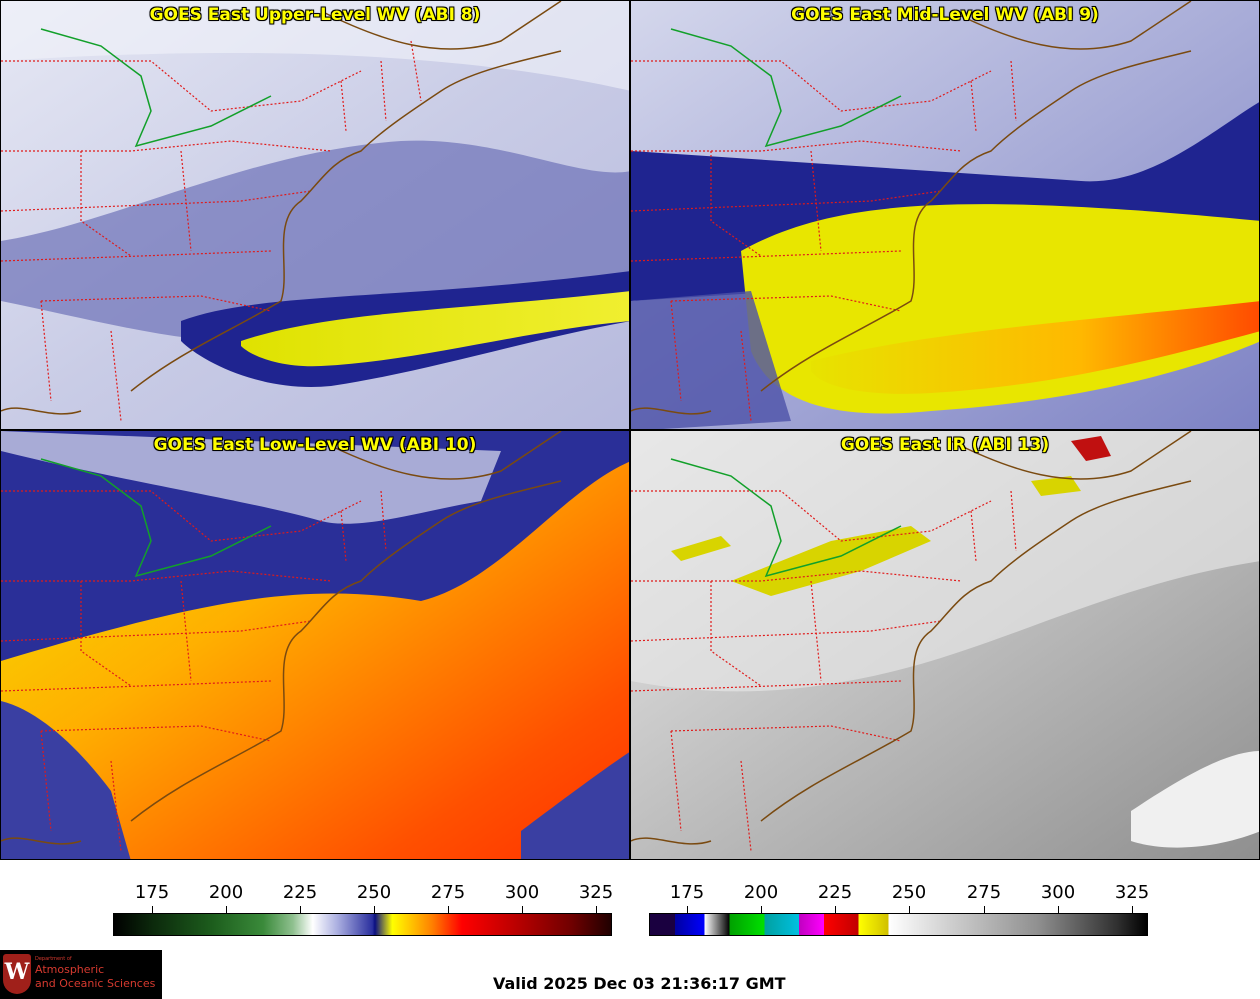 The image size is (1260, 999). What do you see at coordinates (1132, 892) in the screenshot?
I see `ir-tick-label: 325` at bounding box center [1132, 892].